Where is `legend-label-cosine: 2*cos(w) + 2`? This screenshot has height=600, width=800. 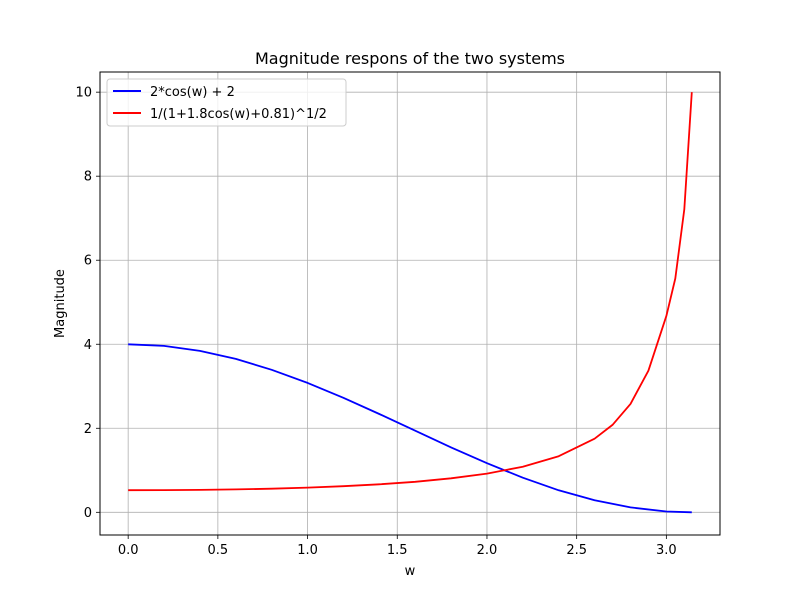 legend-label-cosine: 2*cos(w) + 2 is located at coordinates (192, 92).